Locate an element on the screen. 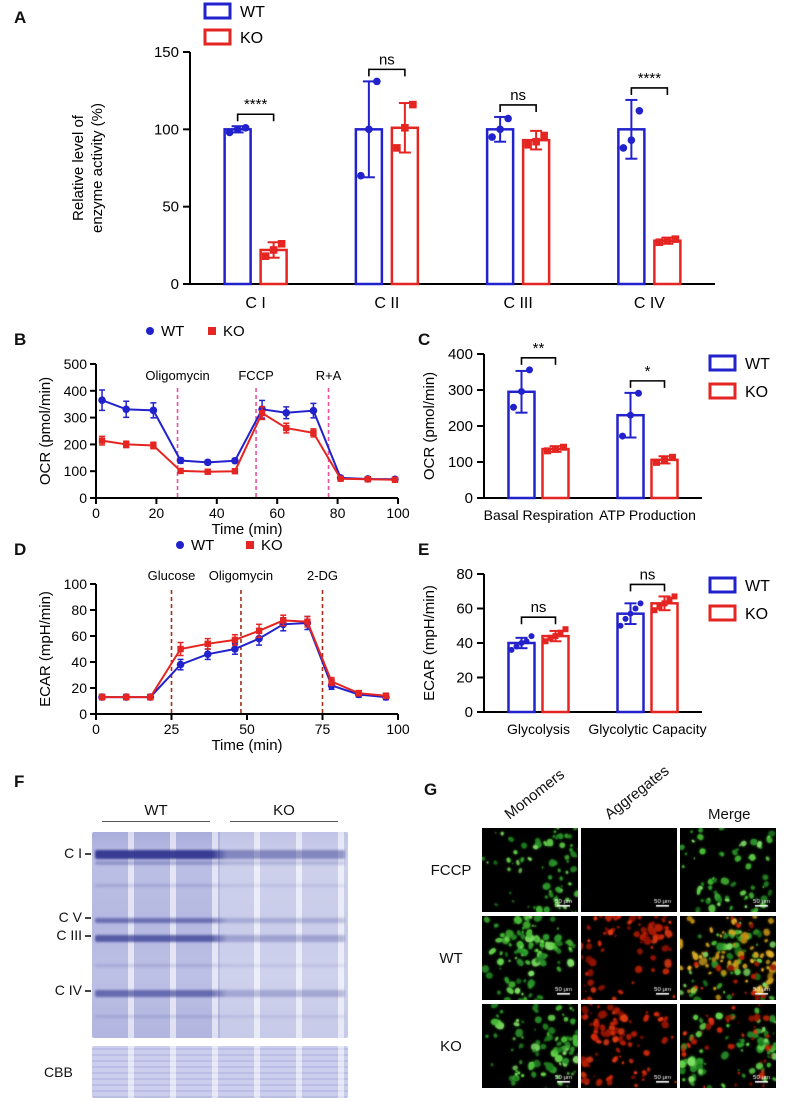 This screenshot has height=1102, width=800. column-header-aggregates: Aggregates is located at coordinates (637, 792).